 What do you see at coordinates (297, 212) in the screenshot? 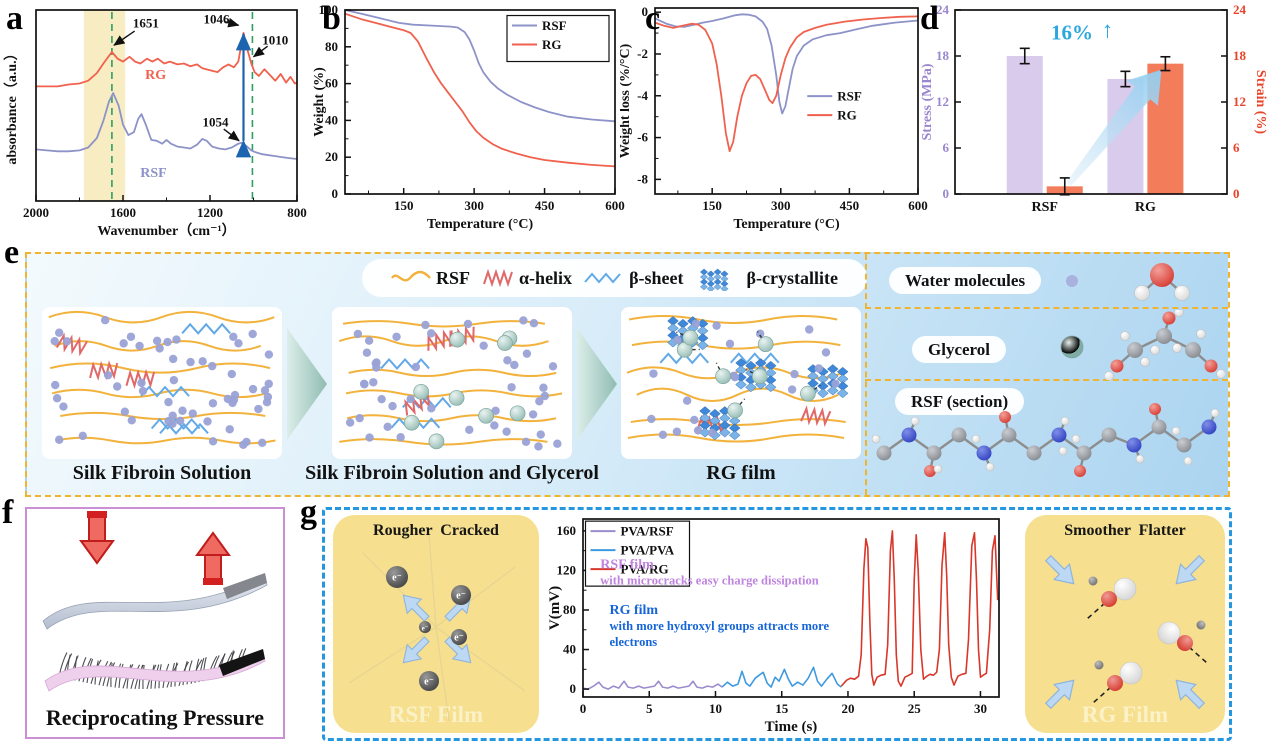
I see `svg-text: 800` at bounding box center [297, 212].